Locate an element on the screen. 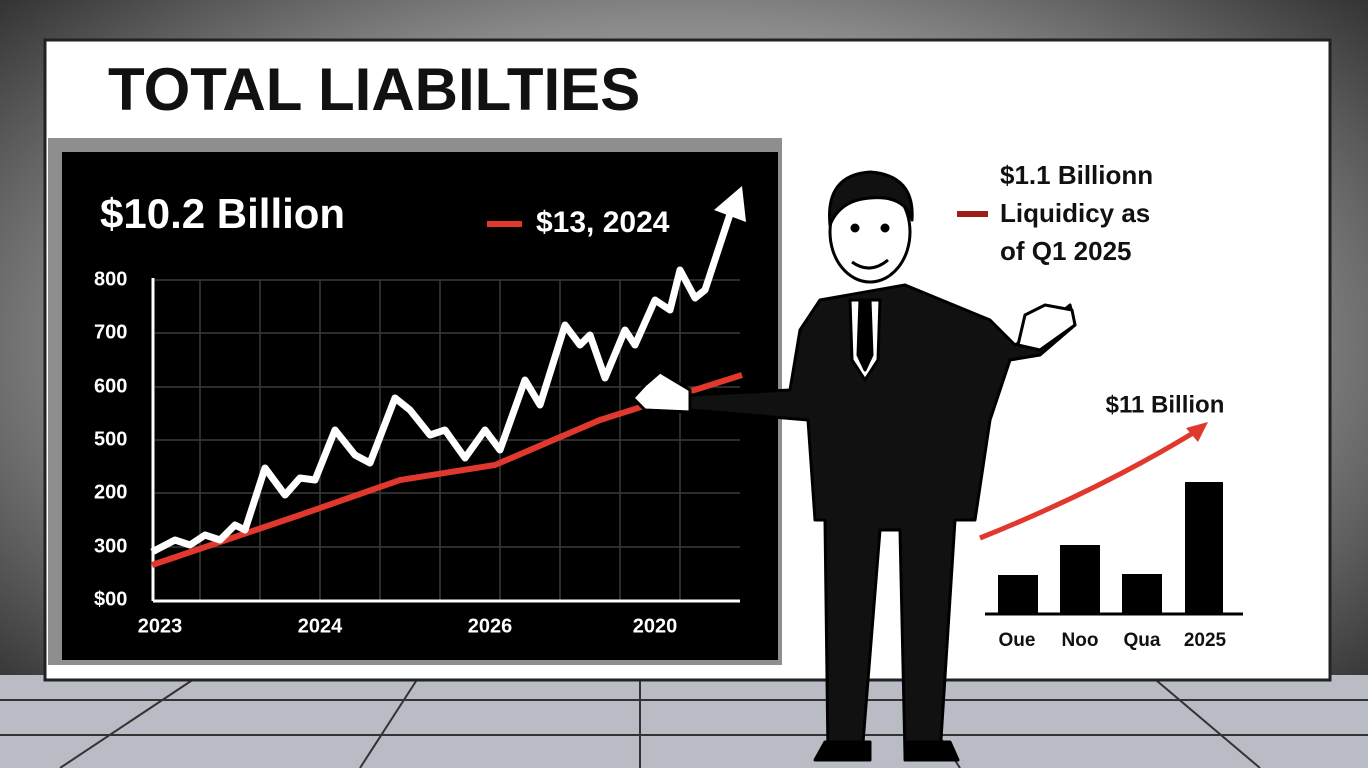 Image resolution: width=1368 pixels, height=768 pixels. note-line: Liquidicy as is located at coordinates (1075, 213).